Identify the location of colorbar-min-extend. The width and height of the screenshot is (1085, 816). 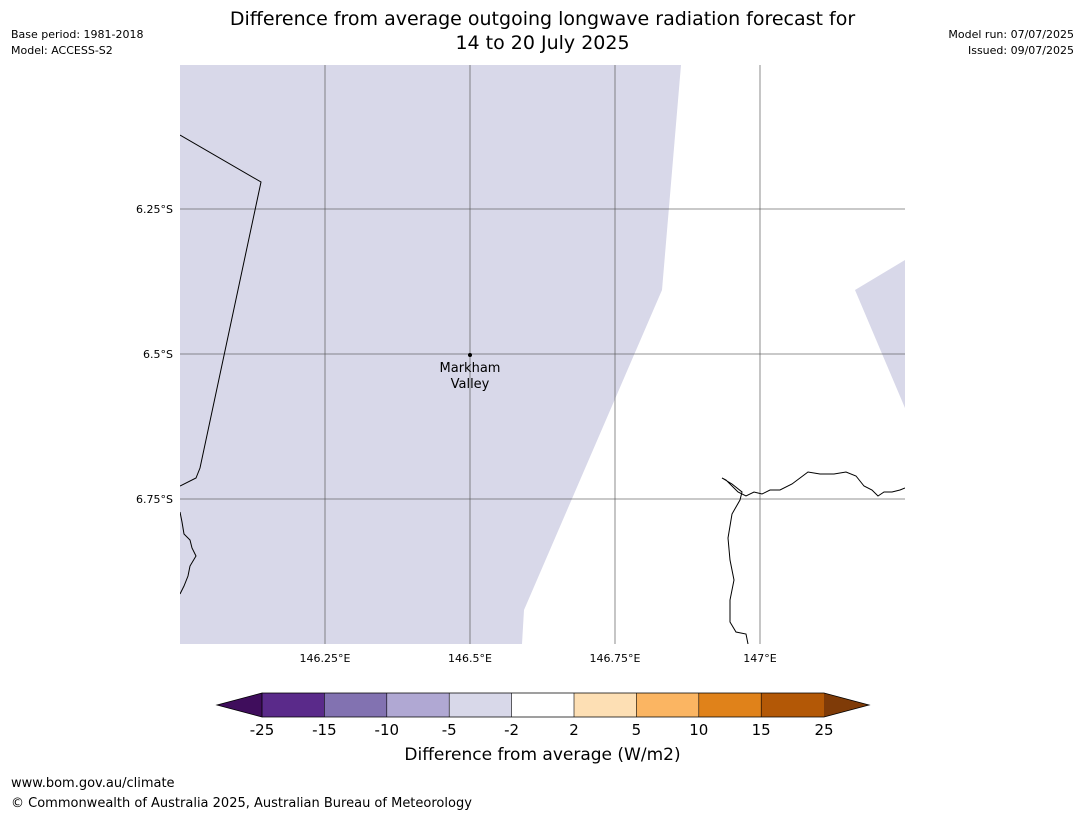
(239, 705).